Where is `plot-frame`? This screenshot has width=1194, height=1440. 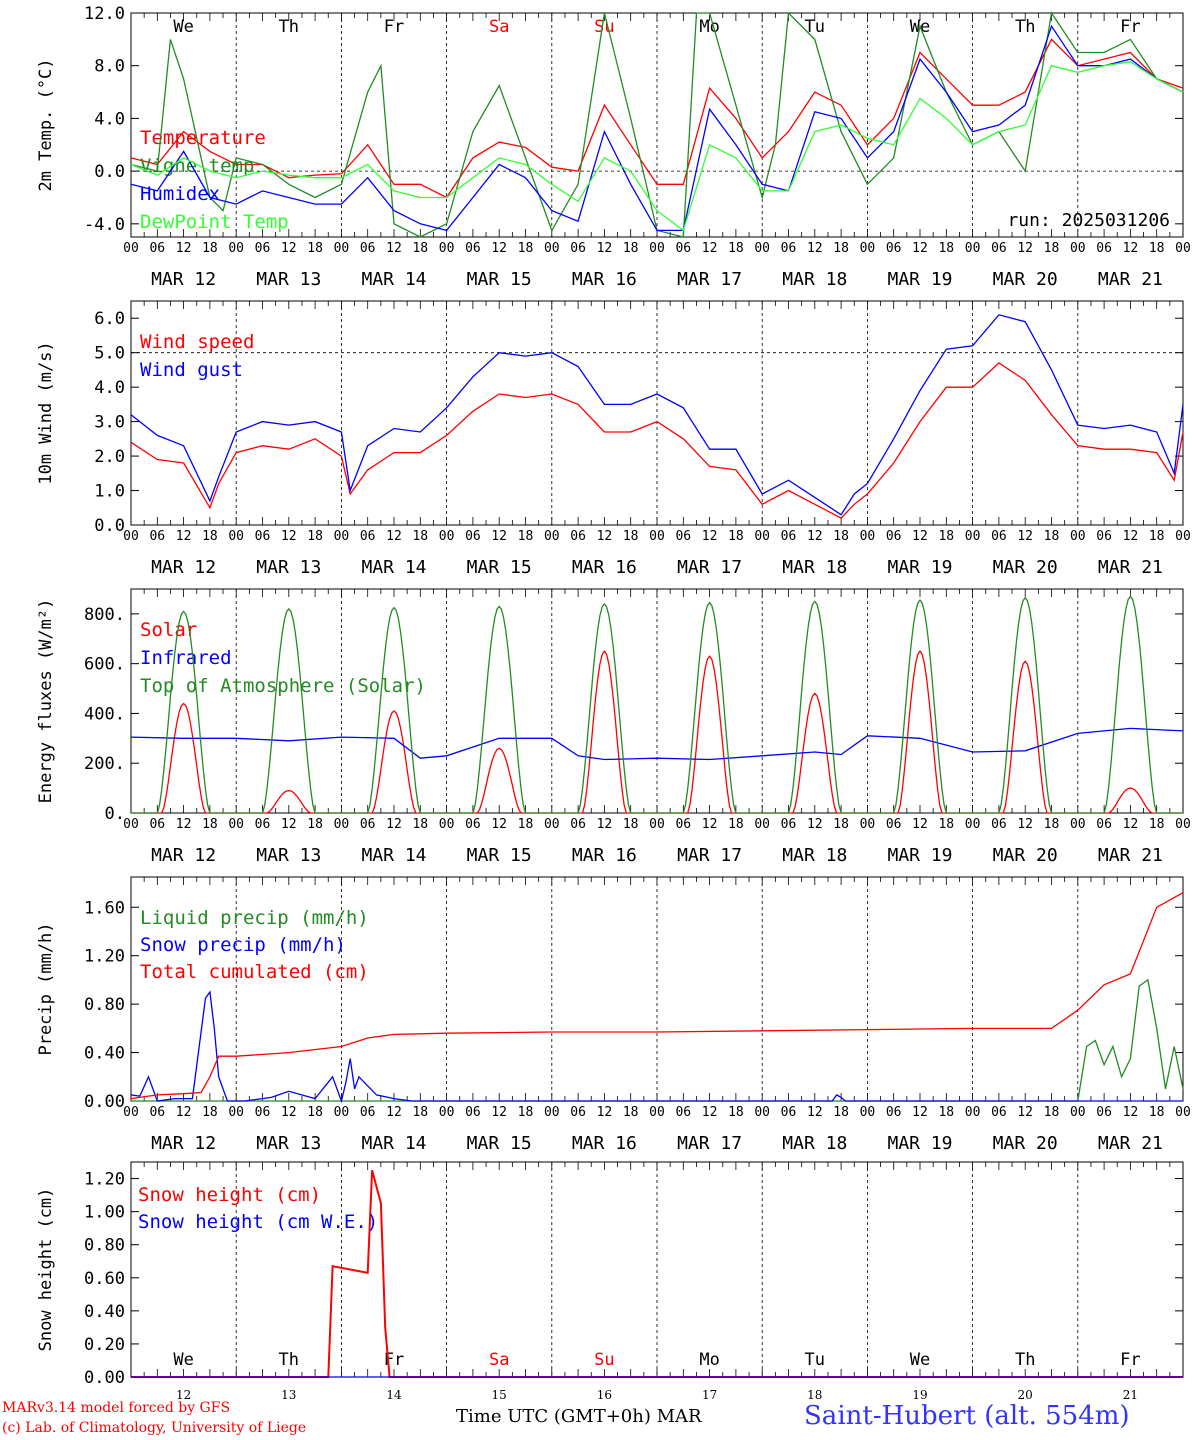
plot-frame is located at coordinates (657, 413).